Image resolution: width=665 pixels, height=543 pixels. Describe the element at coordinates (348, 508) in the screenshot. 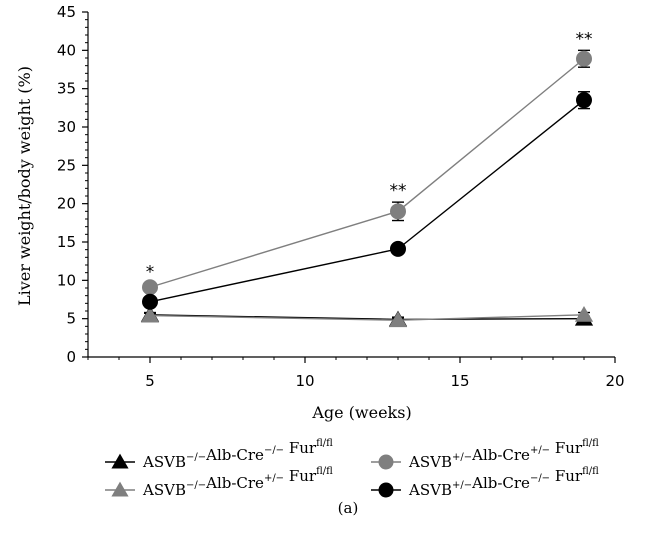

I see `figure-caption: (a)` at that location.